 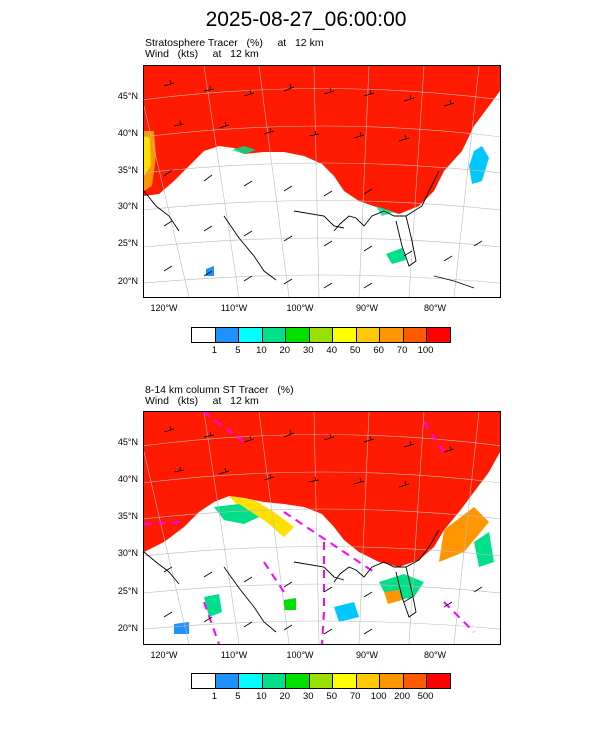 I want to click on panel-2-title-line1: 8-14 km column ST Tracer (%), so click(x=219, y=390).